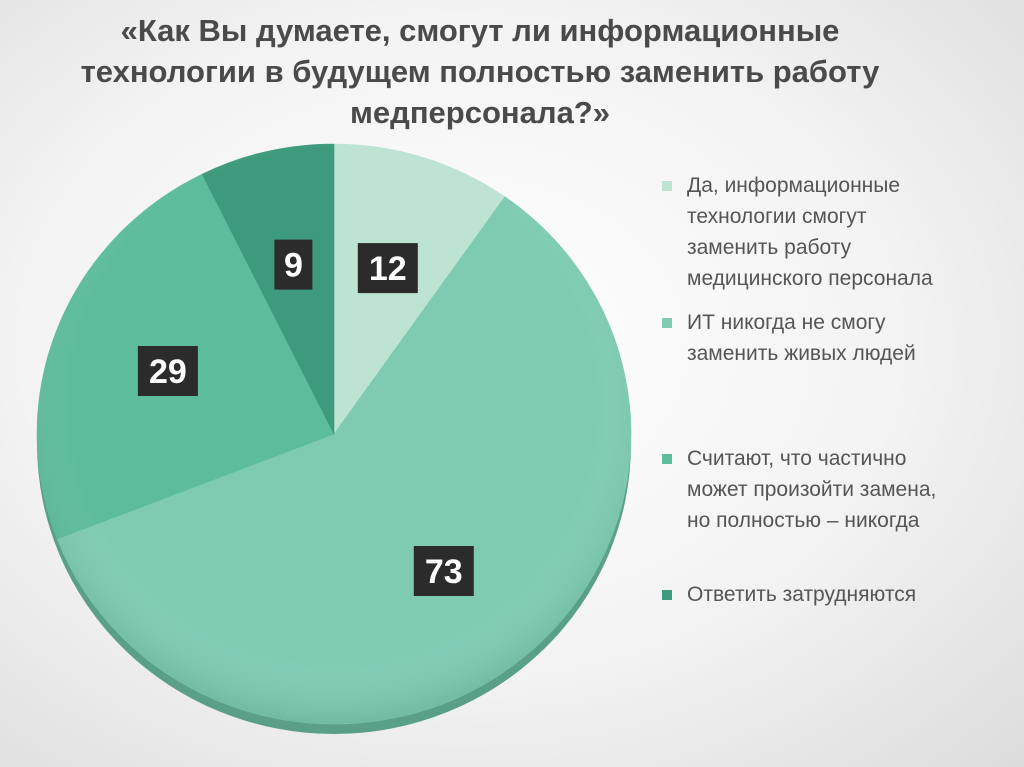 The height and width of the screenshot is (767, 1024). What do you see at coordinates (797, 458) in the screenshot?
I see `legend-label-line: Считают, что частично` at bounding box center [797, 458].